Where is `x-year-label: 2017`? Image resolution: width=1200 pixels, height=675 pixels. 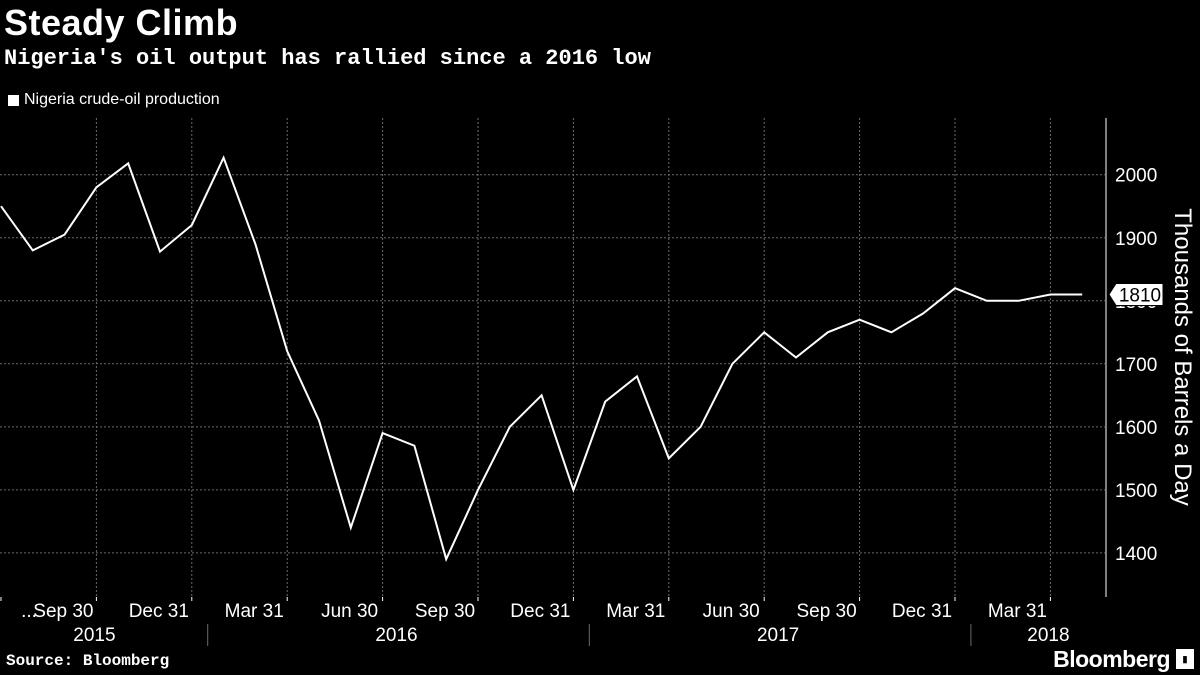
x-year-label: 2017 is located at coordinates (778, 635).